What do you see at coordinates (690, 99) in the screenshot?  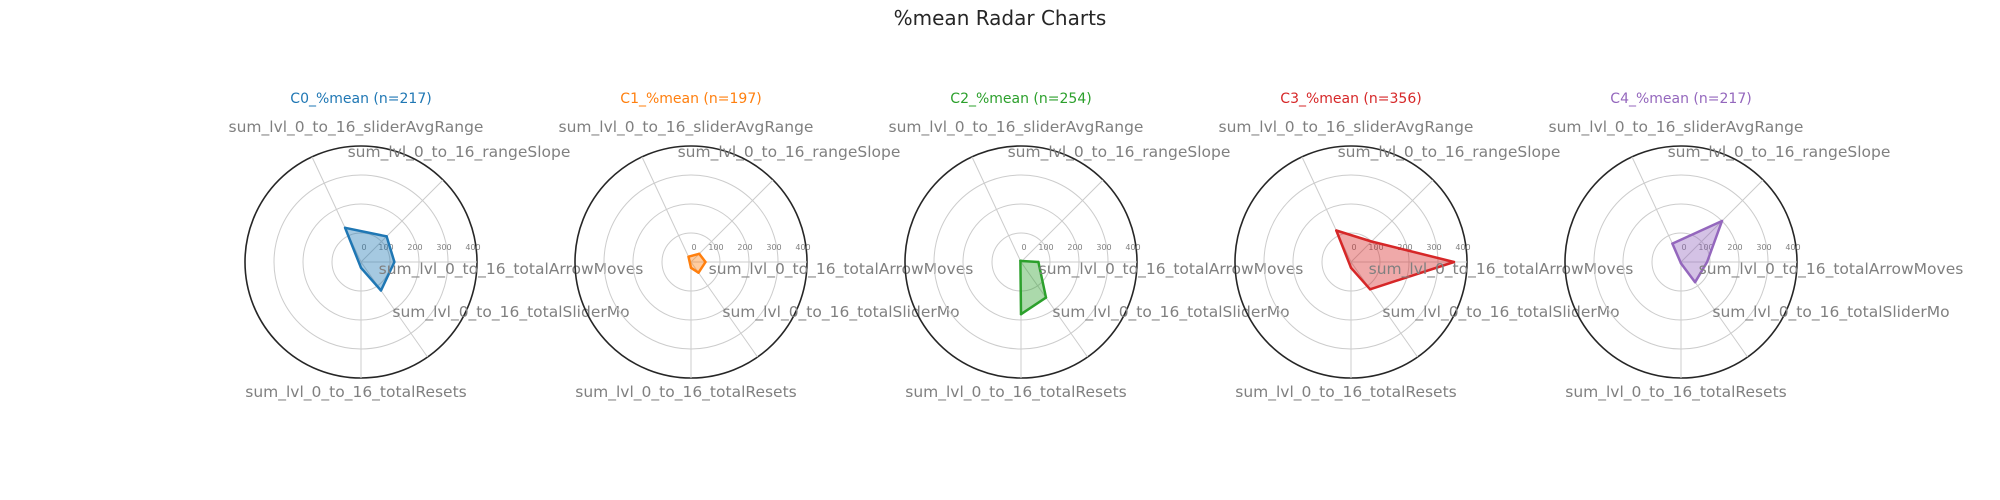 I see `radar-chart-title: C1_%mean (n=197)` at bounding box center [690, 99].